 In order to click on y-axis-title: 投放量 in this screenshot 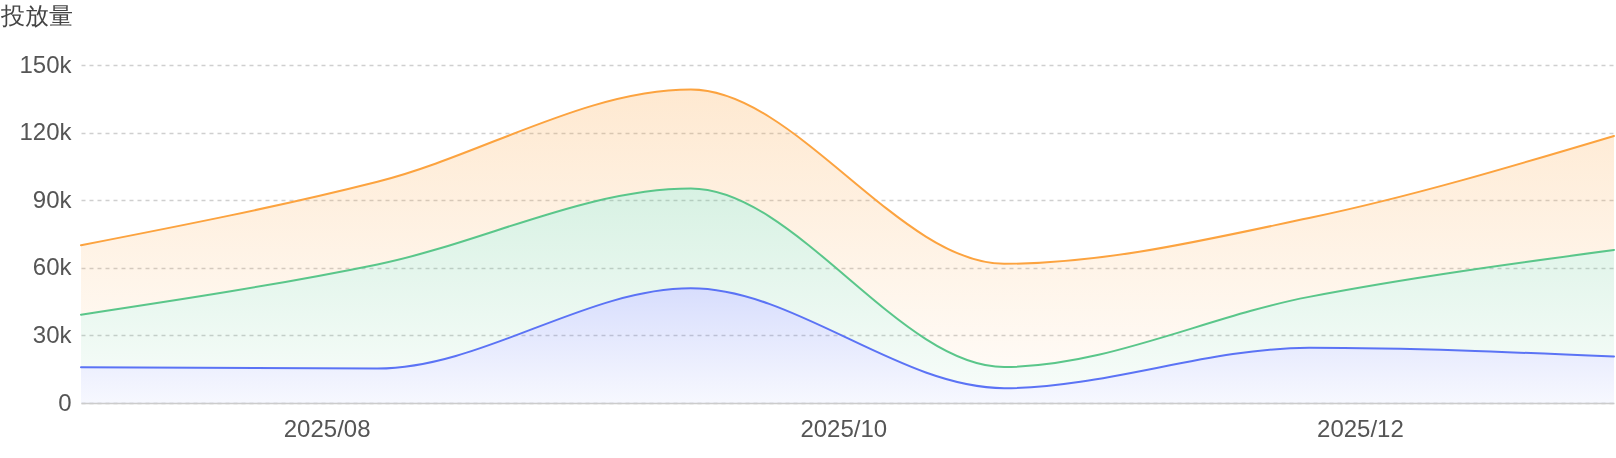, I will do `click(36, 15)`.